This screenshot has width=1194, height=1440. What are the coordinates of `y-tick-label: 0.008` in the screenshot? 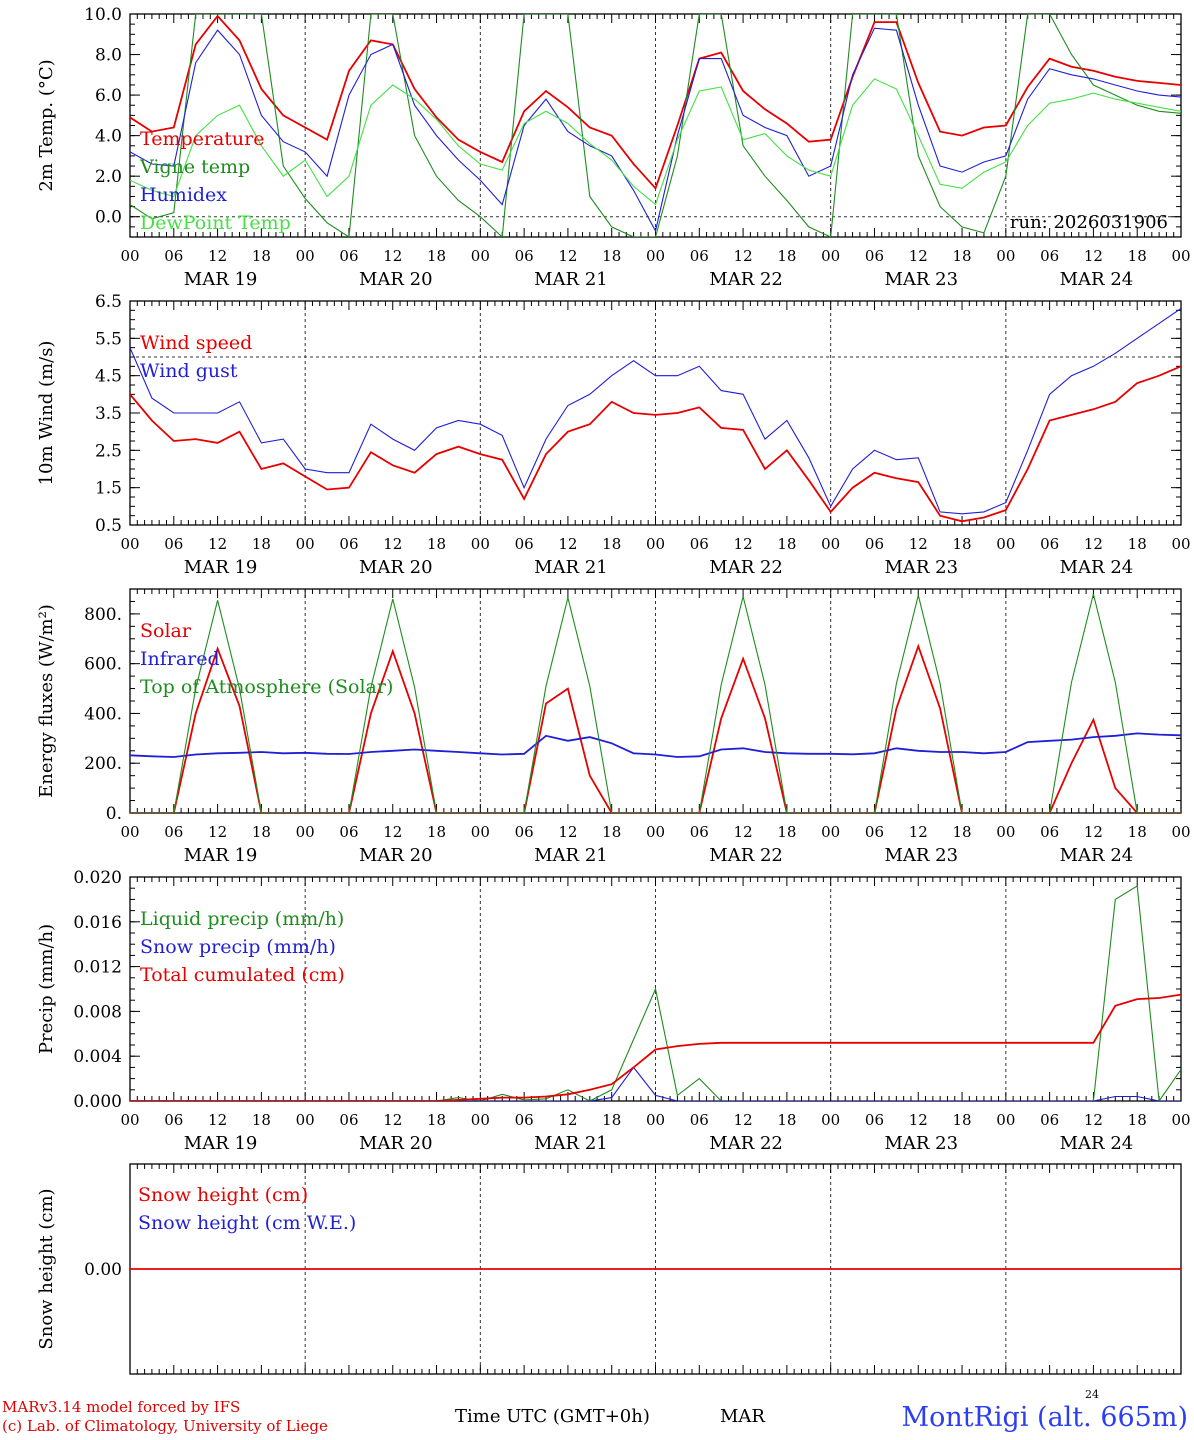 It's located at (97, 1012).